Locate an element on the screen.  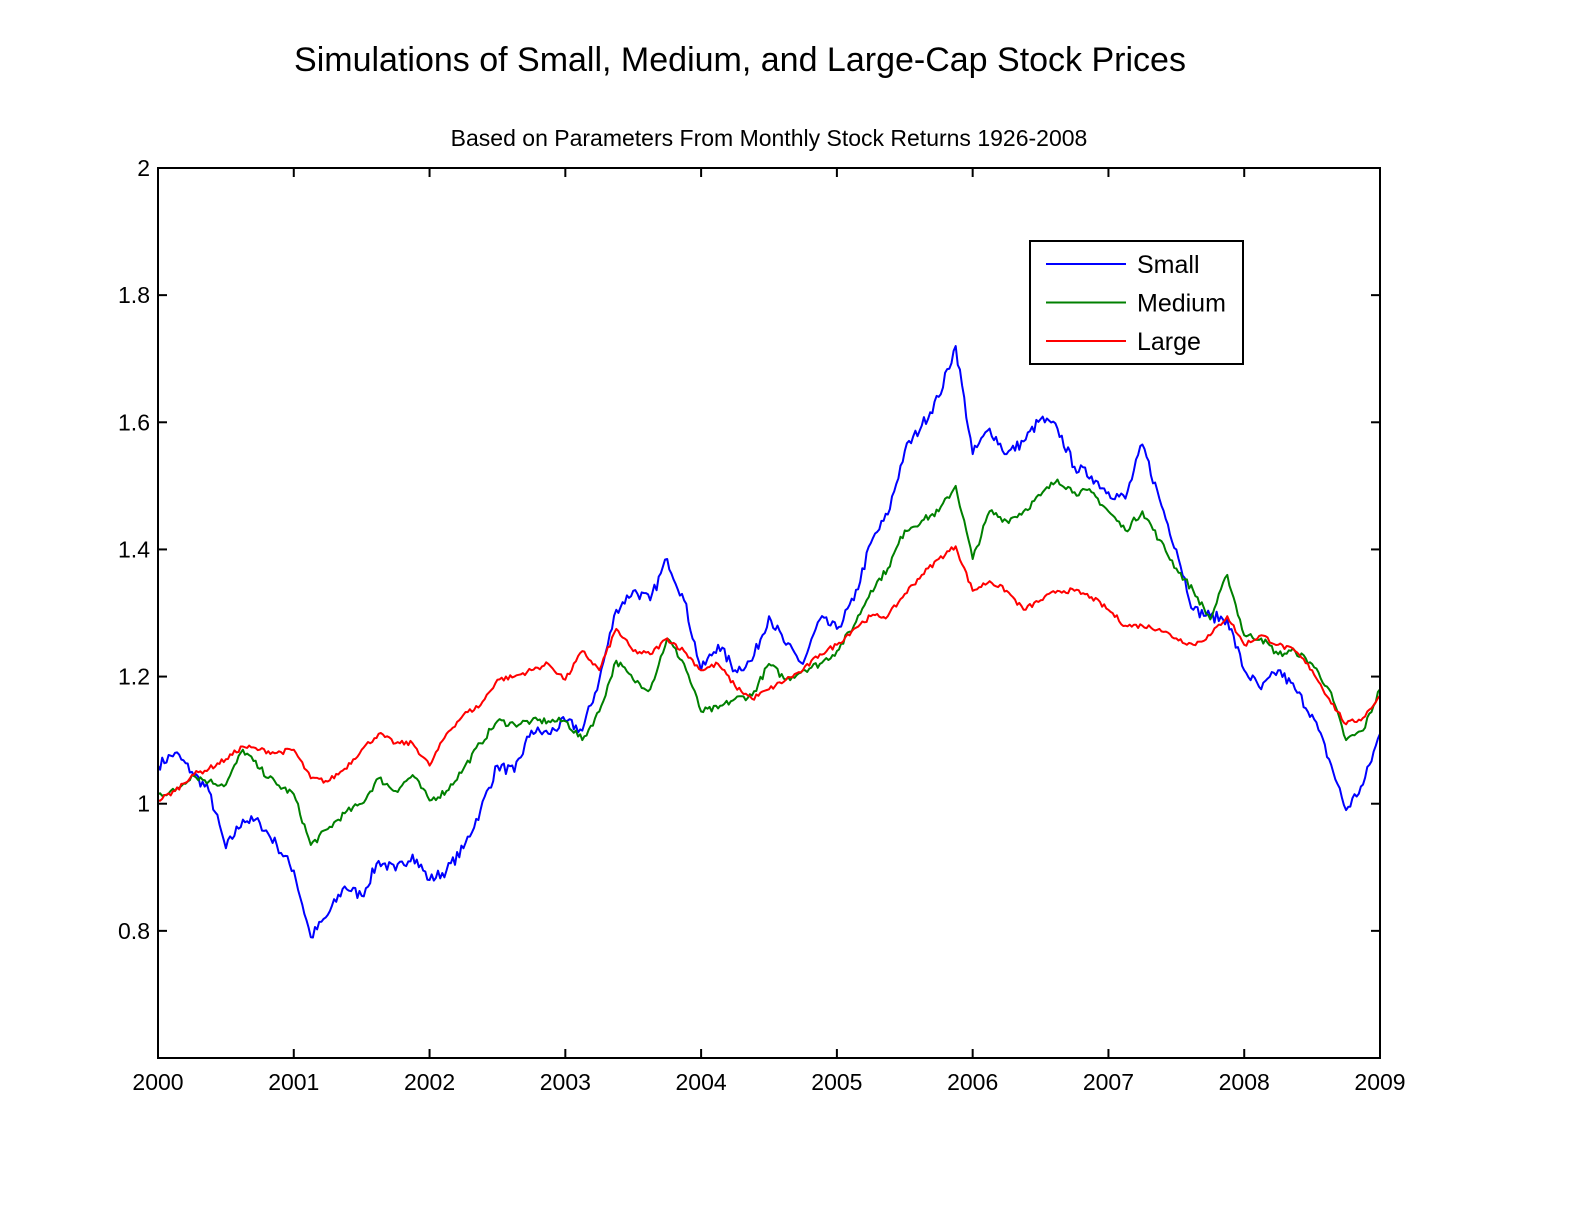
x-tick-label: 2008 is located at coordinates (1244, 1082).